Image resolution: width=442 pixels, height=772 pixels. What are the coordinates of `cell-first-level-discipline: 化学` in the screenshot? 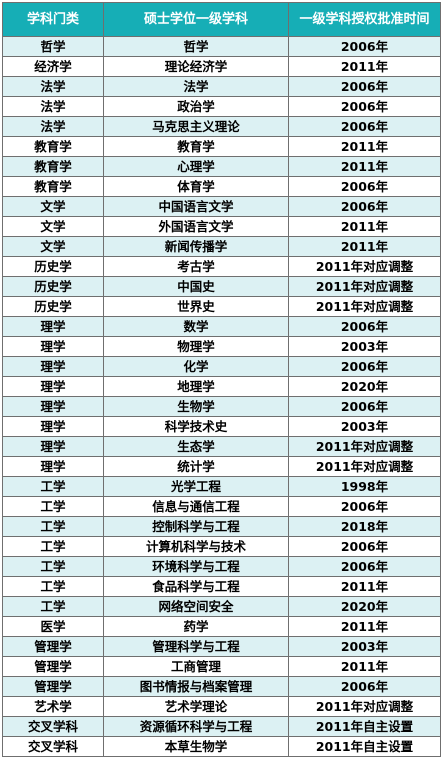 It's located at (196, 366).